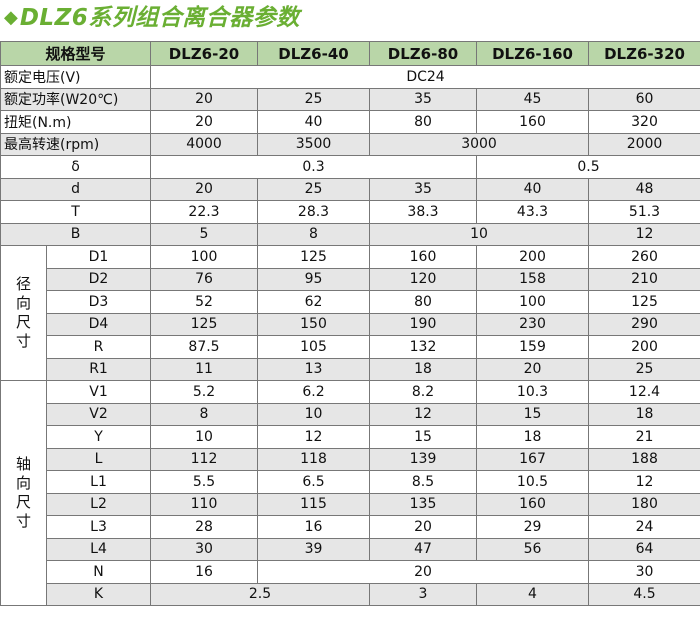 The image size is (700, 631). I want to click on table-cell: 76, so click(204, 279).